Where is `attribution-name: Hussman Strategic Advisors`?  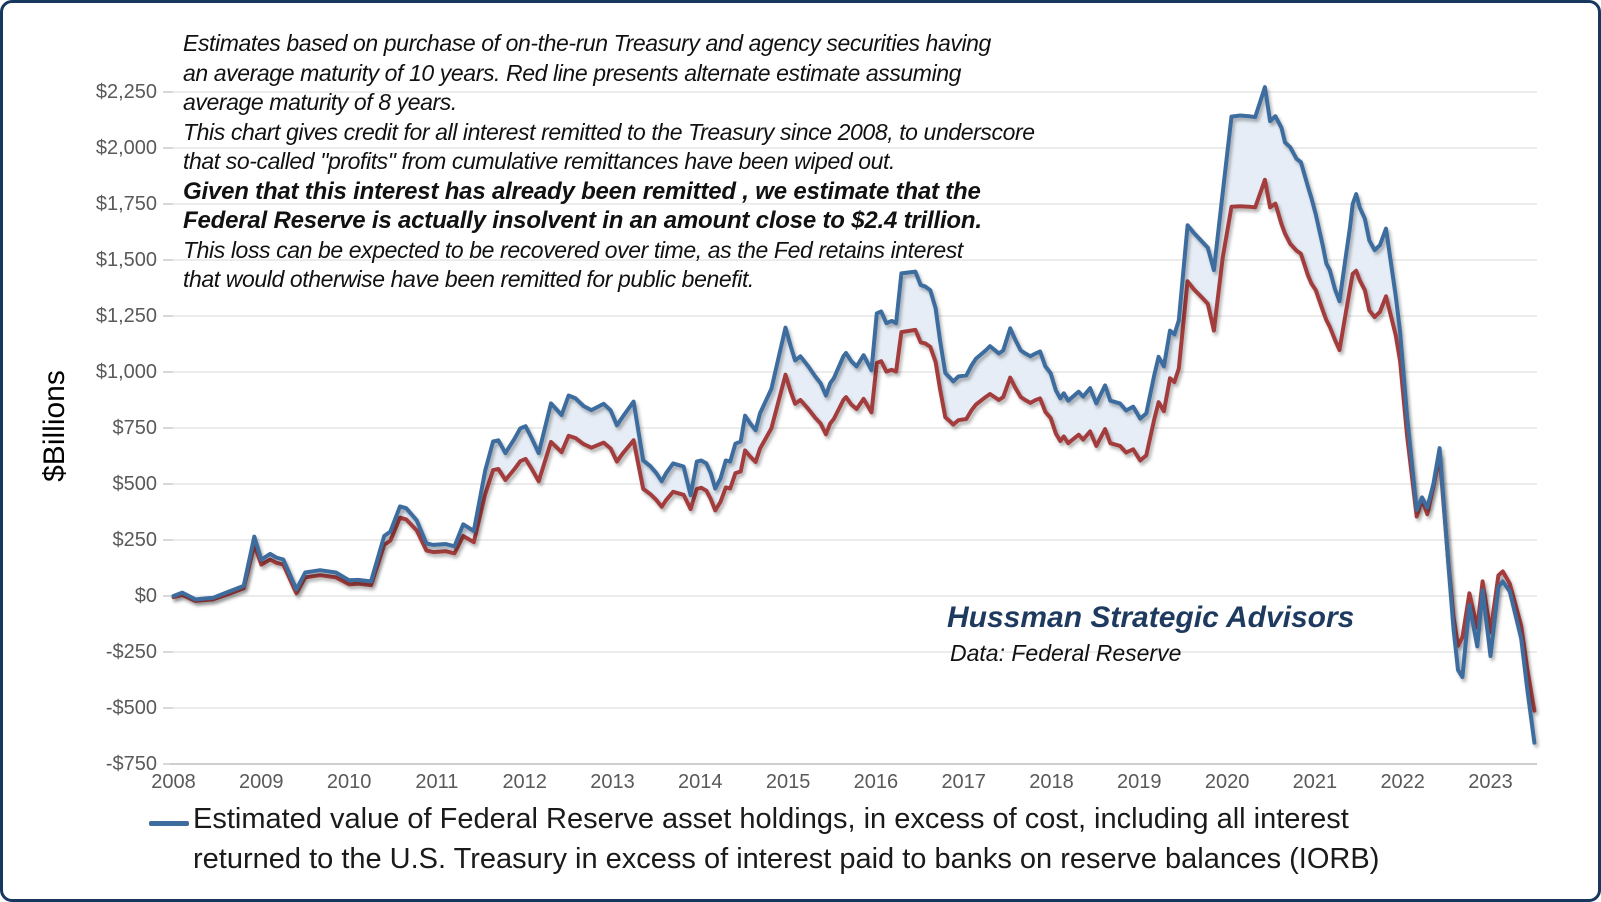 attribution-name: Hussman Strategic Advisors is located at coordinates (1151, 617).